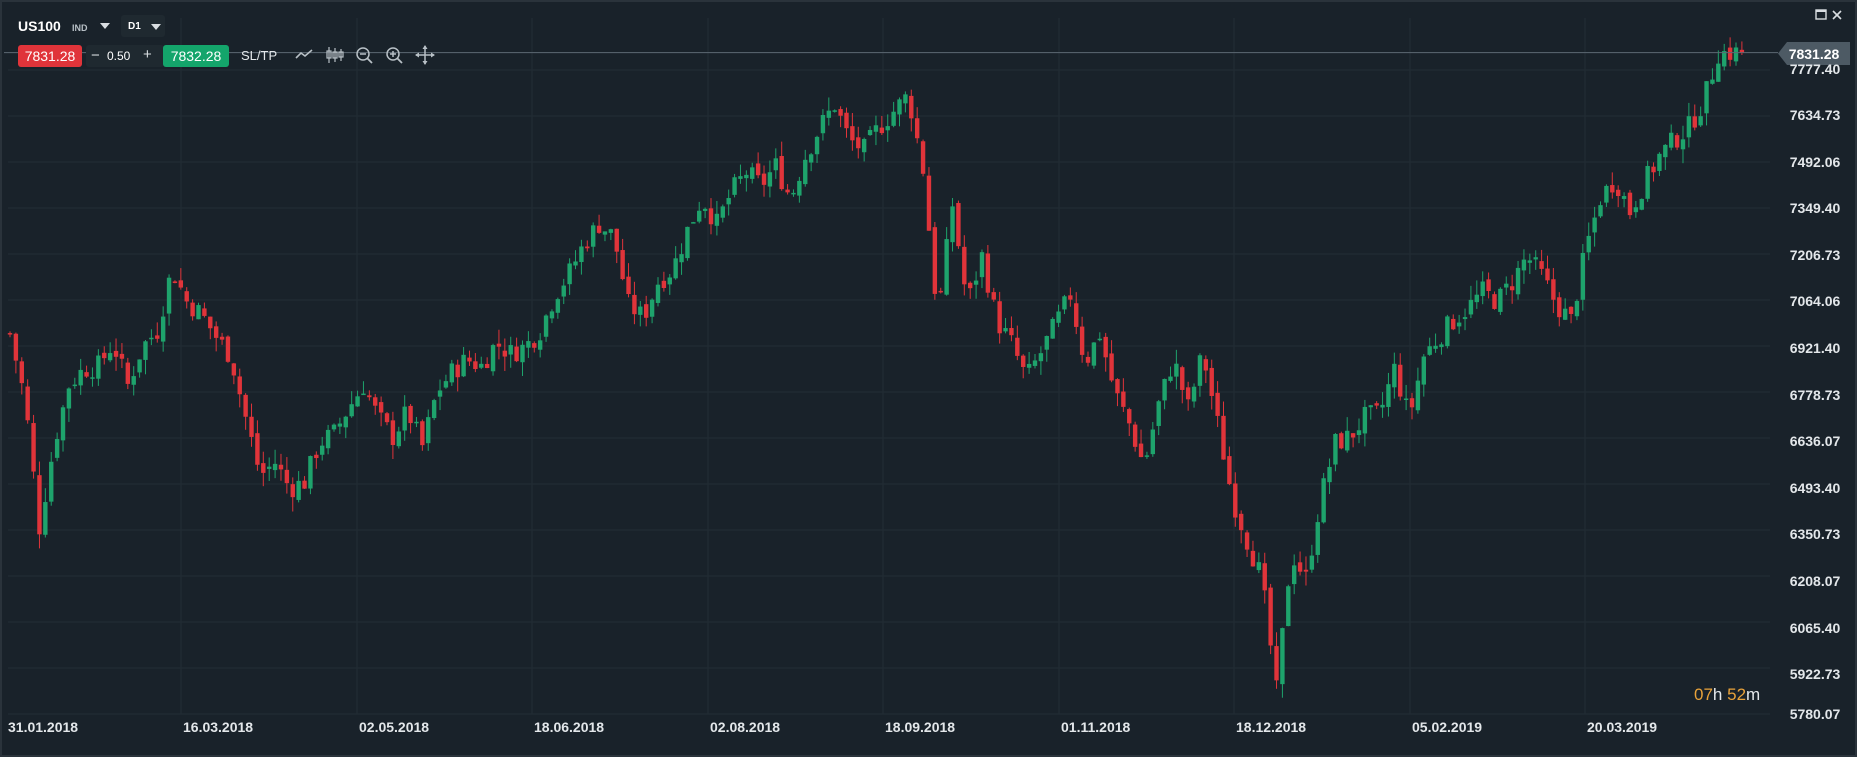  Describe the element at coordinates (119, 56) in the screenshot. I see `quantity-value: 0.50` at that location.